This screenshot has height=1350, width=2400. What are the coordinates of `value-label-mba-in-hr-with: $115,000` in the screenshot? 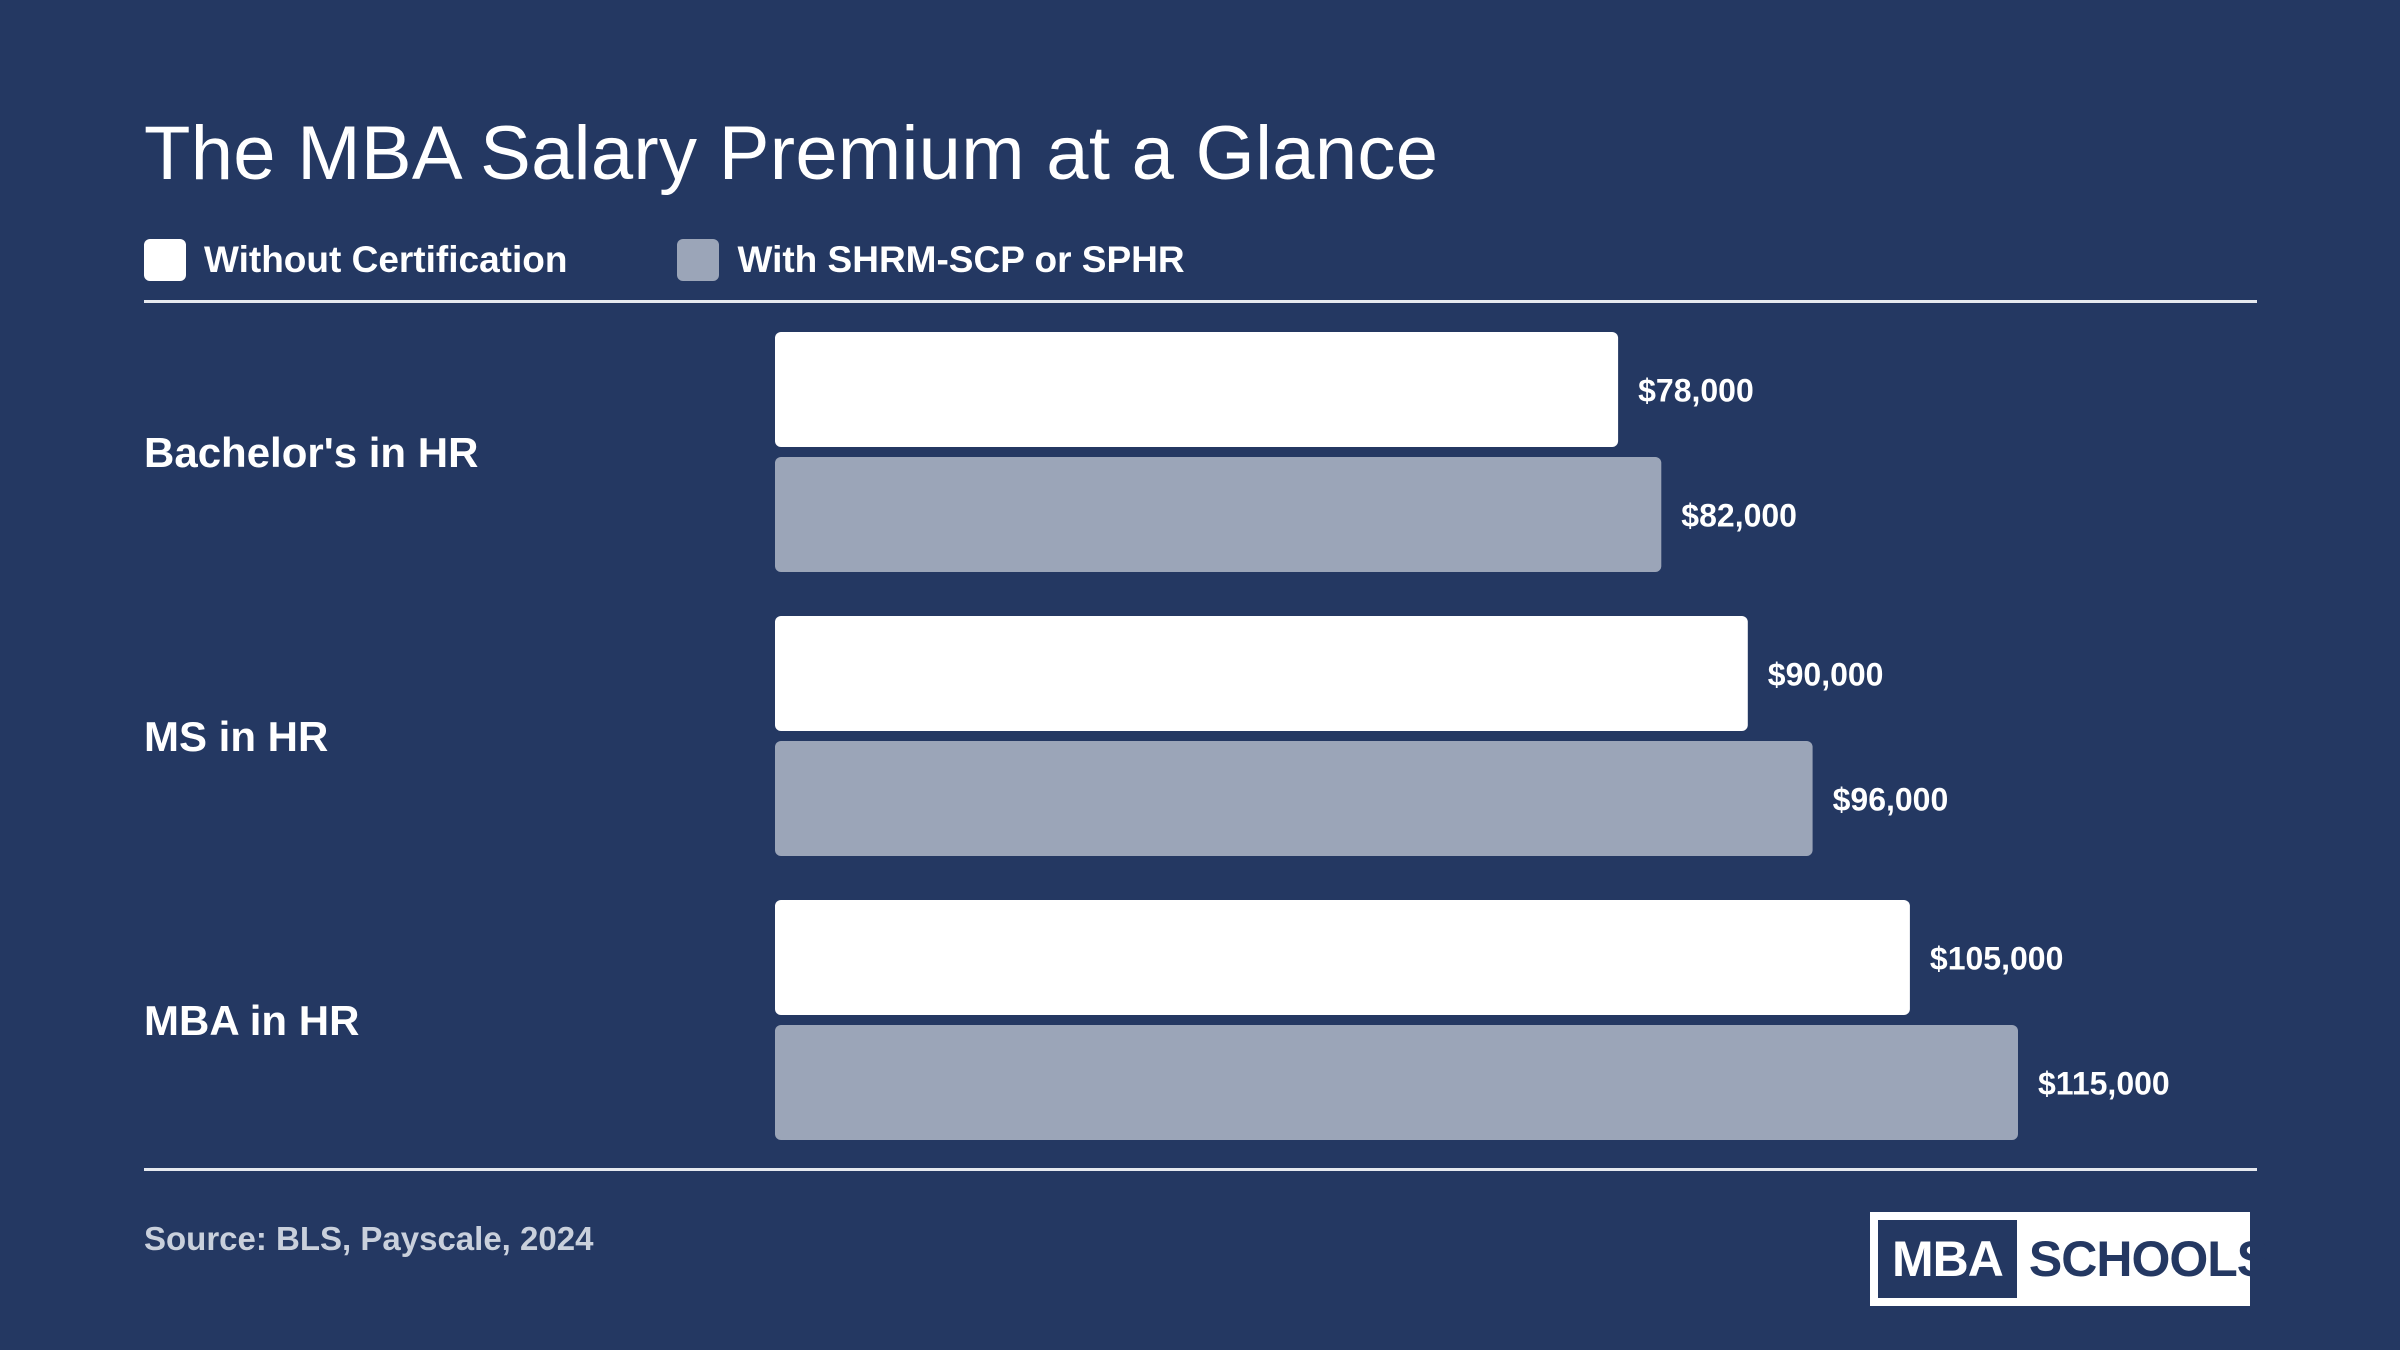 It's located at (2104, 1084).